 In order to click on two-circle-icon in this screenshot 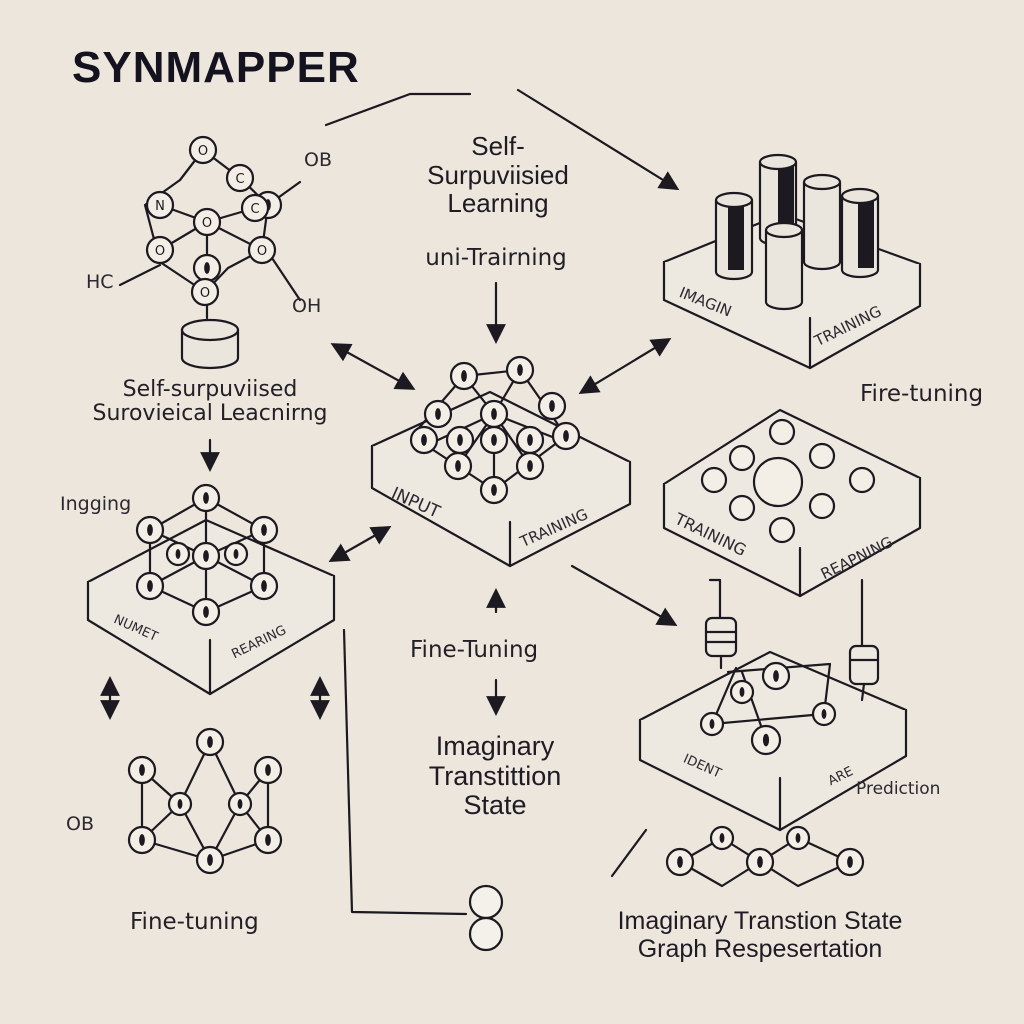, I will do `click(486, 918)`.